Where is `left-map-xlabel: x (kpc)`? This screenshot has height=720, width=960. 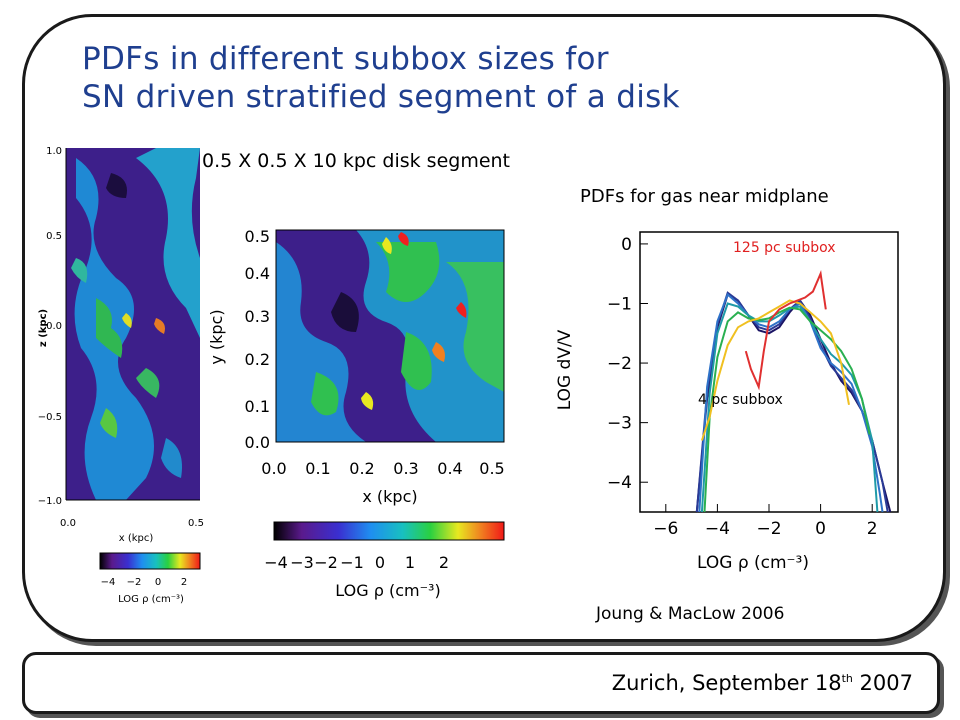
left-map-xlabel: x (kpc) is located at coordinates (136, 538).